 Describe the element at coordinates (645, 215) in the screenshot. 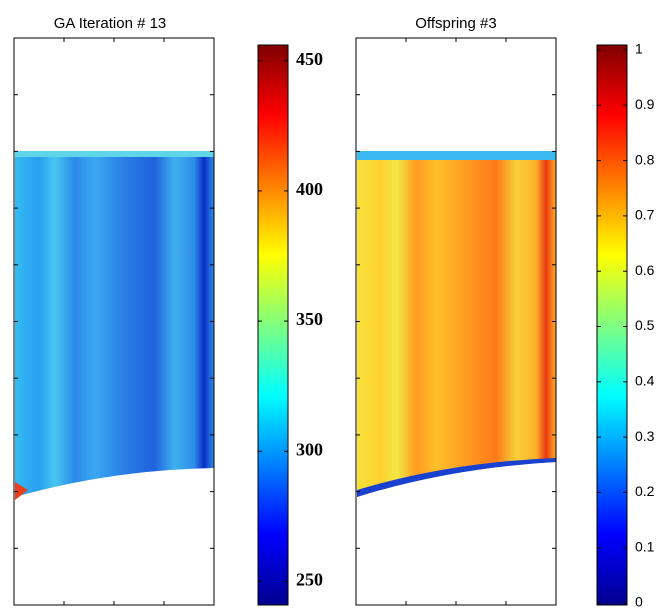

I see `colorbar-tick-label: 0.7` at that location.